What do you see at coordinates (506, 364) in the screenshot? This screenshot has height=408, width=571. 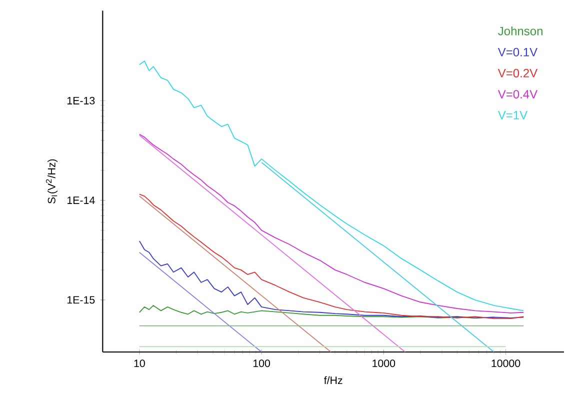 I see `x-tick-label: 10000` at bounding box center [506, 364].